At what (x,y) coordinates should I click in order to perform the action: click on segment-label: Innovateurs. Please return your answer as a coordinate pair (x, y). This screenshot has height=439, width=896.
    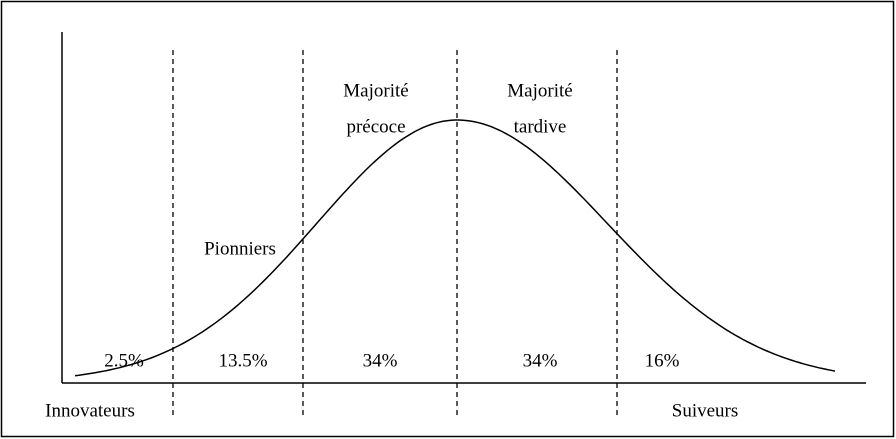
    Looking at the image, I should click on (90, 410).